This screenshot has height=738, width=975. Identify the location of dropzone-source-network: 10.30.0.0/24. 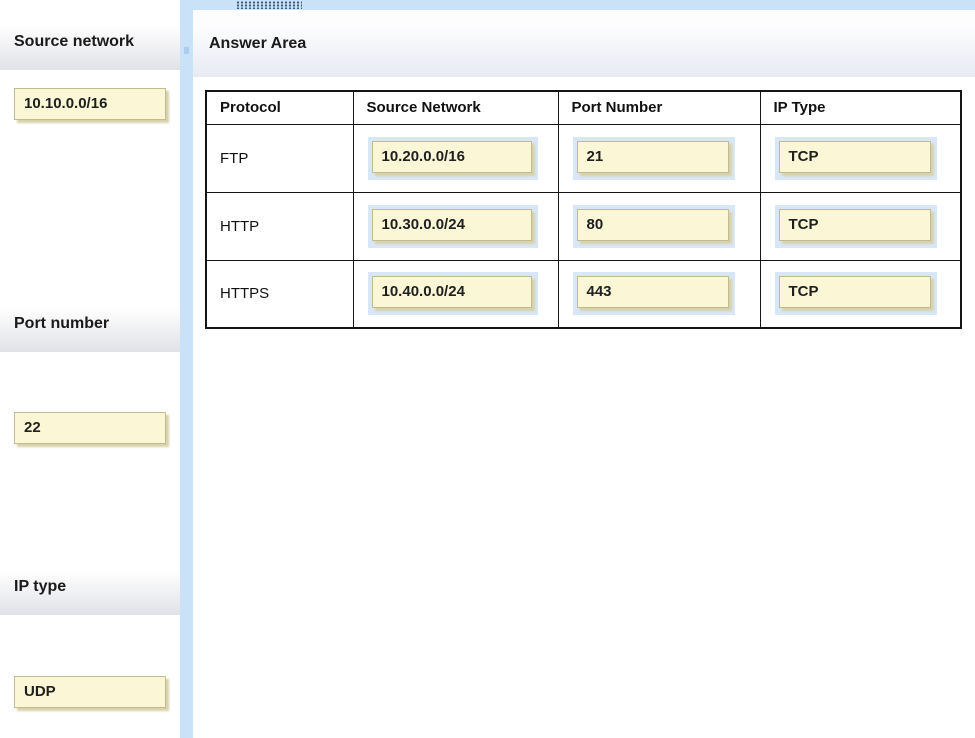
(452, 226).